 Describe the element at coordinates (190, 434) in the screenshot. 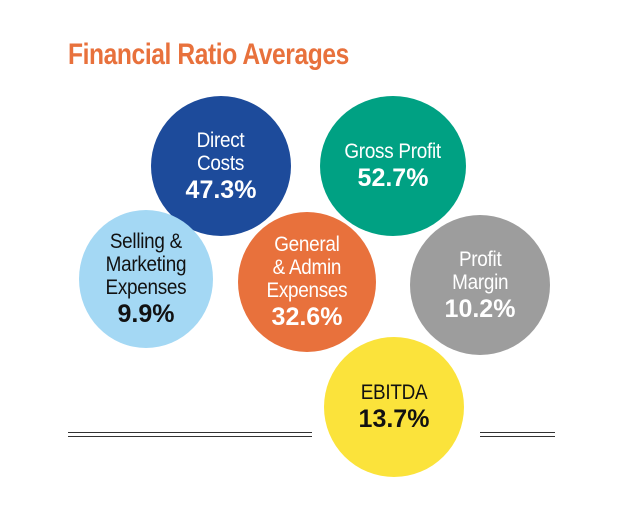

I see `divider-left` at that location.